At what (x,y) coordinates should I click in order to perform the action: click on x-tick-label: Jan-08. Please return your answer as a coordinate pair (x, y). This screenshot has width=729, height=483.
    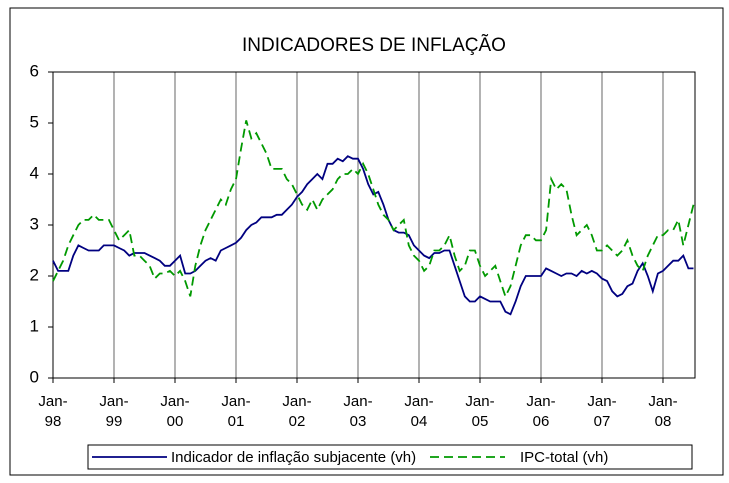
    Looking at the image, I should click on (663, 411).